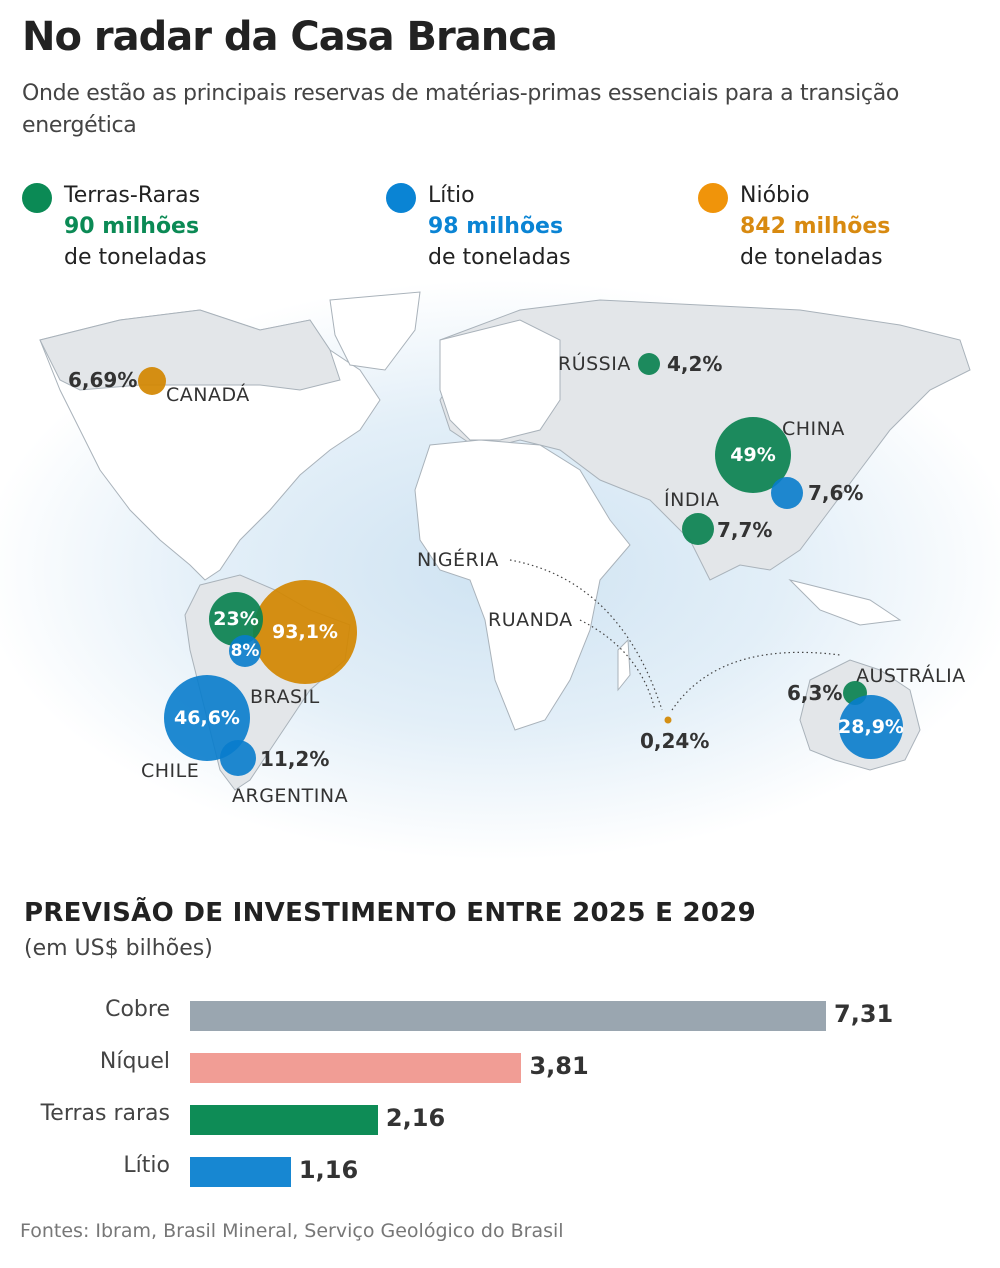 This screenshot has width=1000, height=1268. Describe the element at coordinates (328, 1170) in the screenshot. I see `bar-value-label: 1,16` at that location.